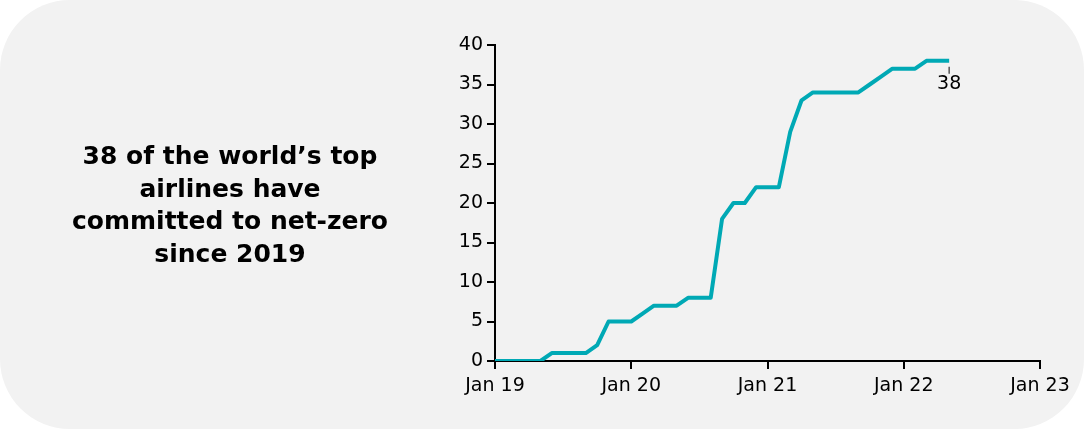  I want to click on y-tick-label: 10, so click(470, 279).